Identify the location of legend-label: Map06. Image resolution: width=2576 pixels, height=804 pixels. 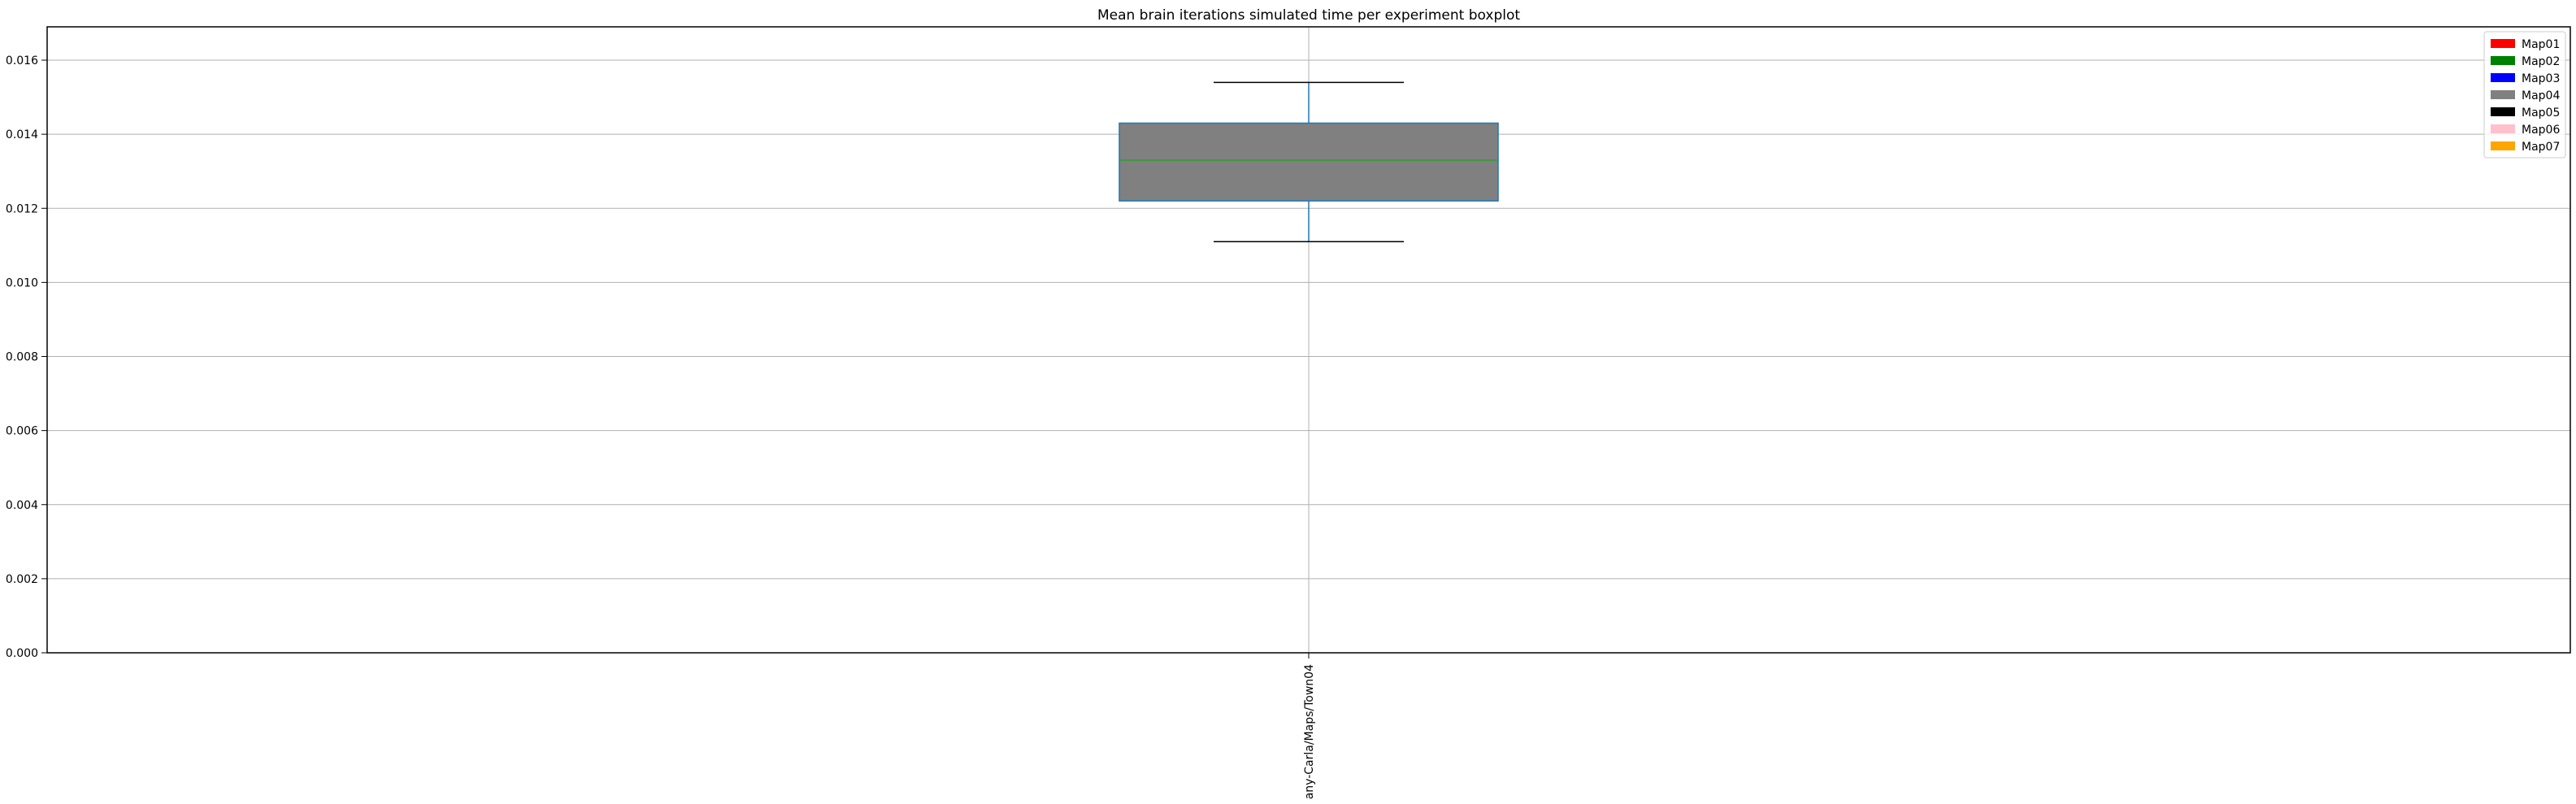
(2541, 131).